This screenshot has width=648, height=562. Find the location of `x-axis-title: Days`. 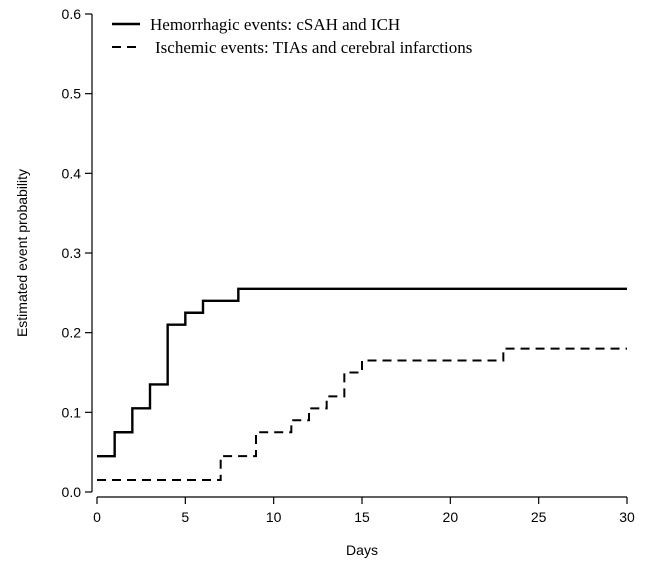

x-axis-title: Days is located at coordinates (362, 550).